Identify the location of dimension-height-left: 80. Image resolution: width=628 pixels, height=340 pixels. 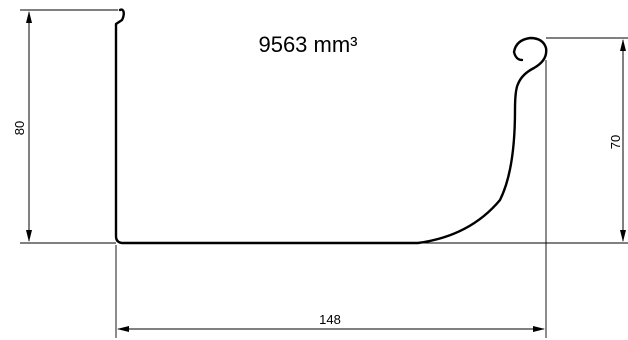
(65, 126).